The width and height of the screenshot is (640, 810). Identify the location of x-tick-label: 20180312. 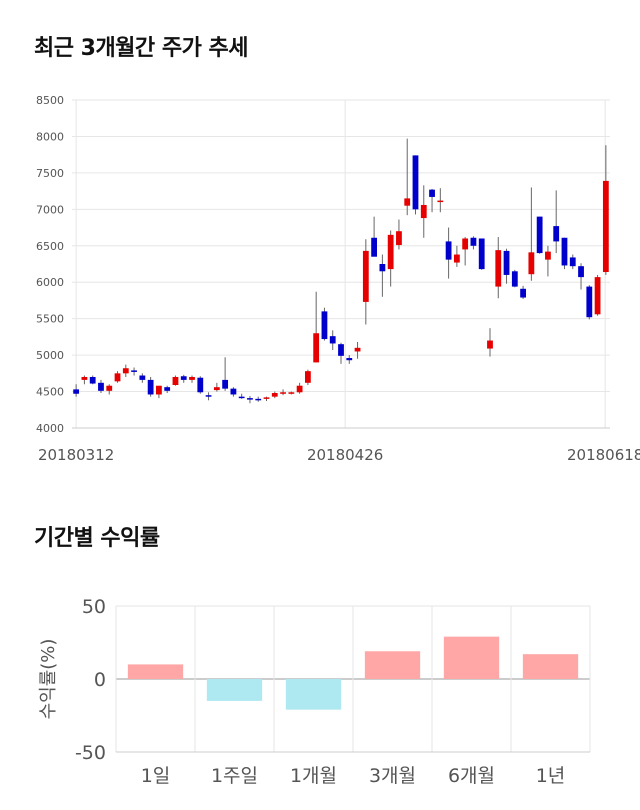
(76, 455).